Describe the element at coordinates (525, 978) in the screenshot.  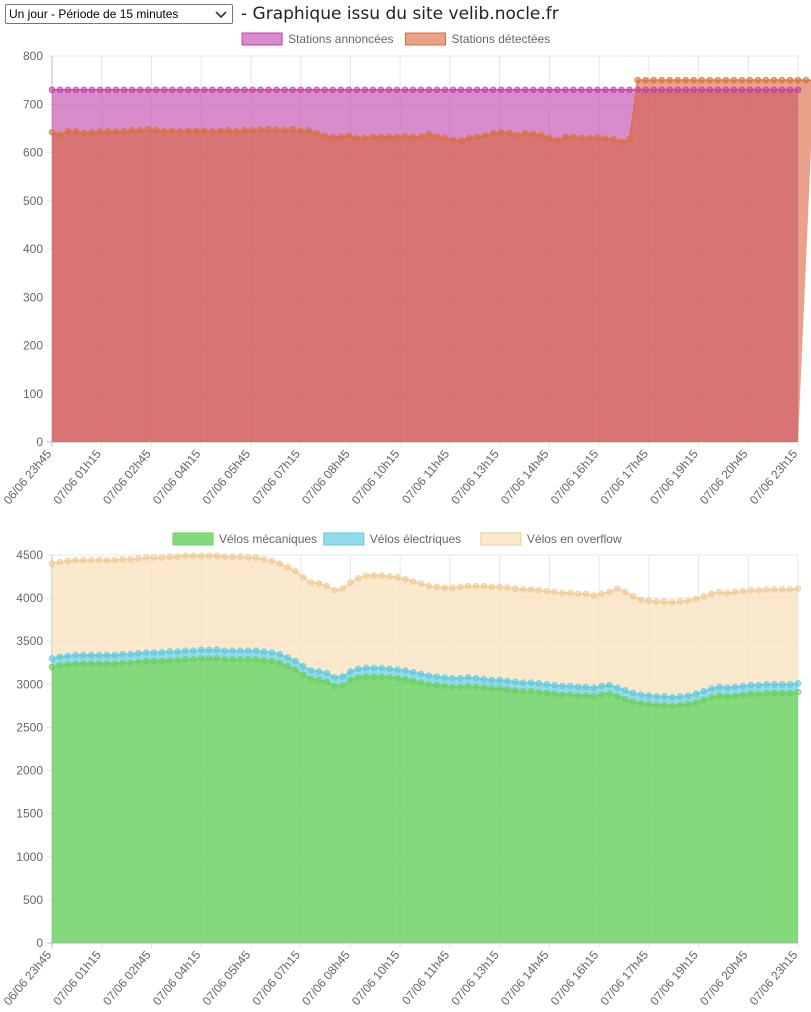
I see `x-tick-label: 07/06 14h45` at that location.